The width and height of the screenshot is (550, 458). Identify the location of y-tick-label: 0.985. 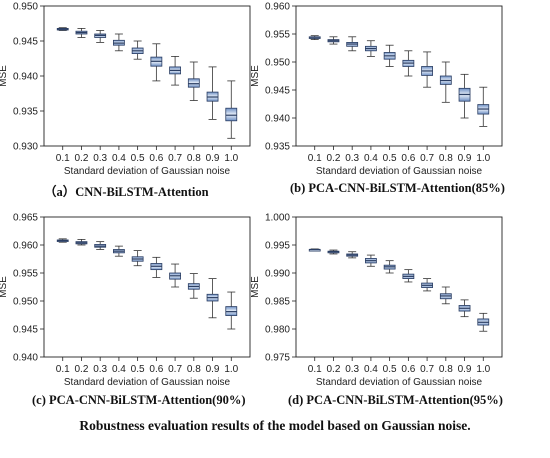
(277, 302).